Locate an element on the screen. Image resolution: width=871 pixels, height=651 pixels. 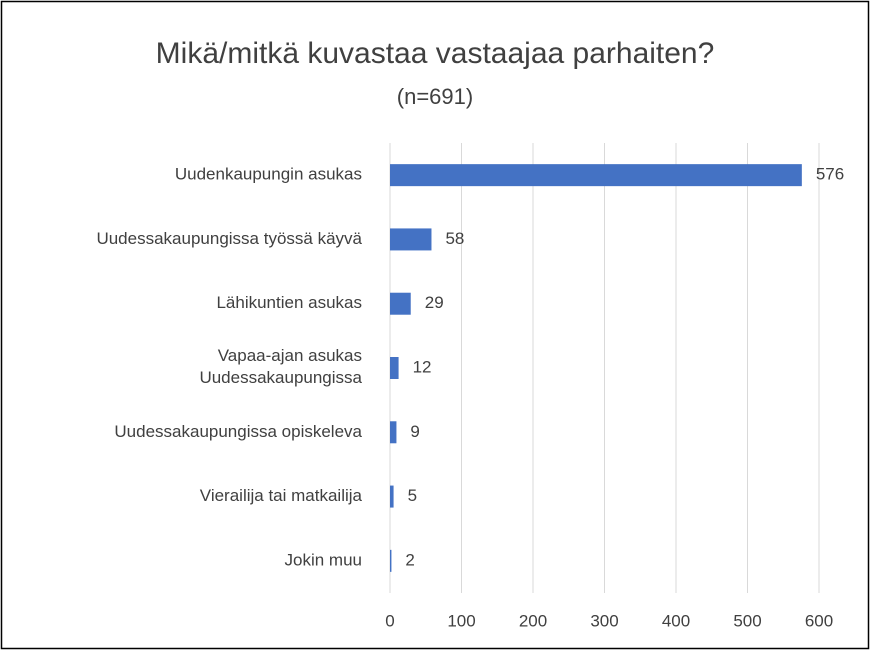
y-tick-label: Vapaa-ajan asukas Uudessakaupungissa is located at coordinates (280, 366).